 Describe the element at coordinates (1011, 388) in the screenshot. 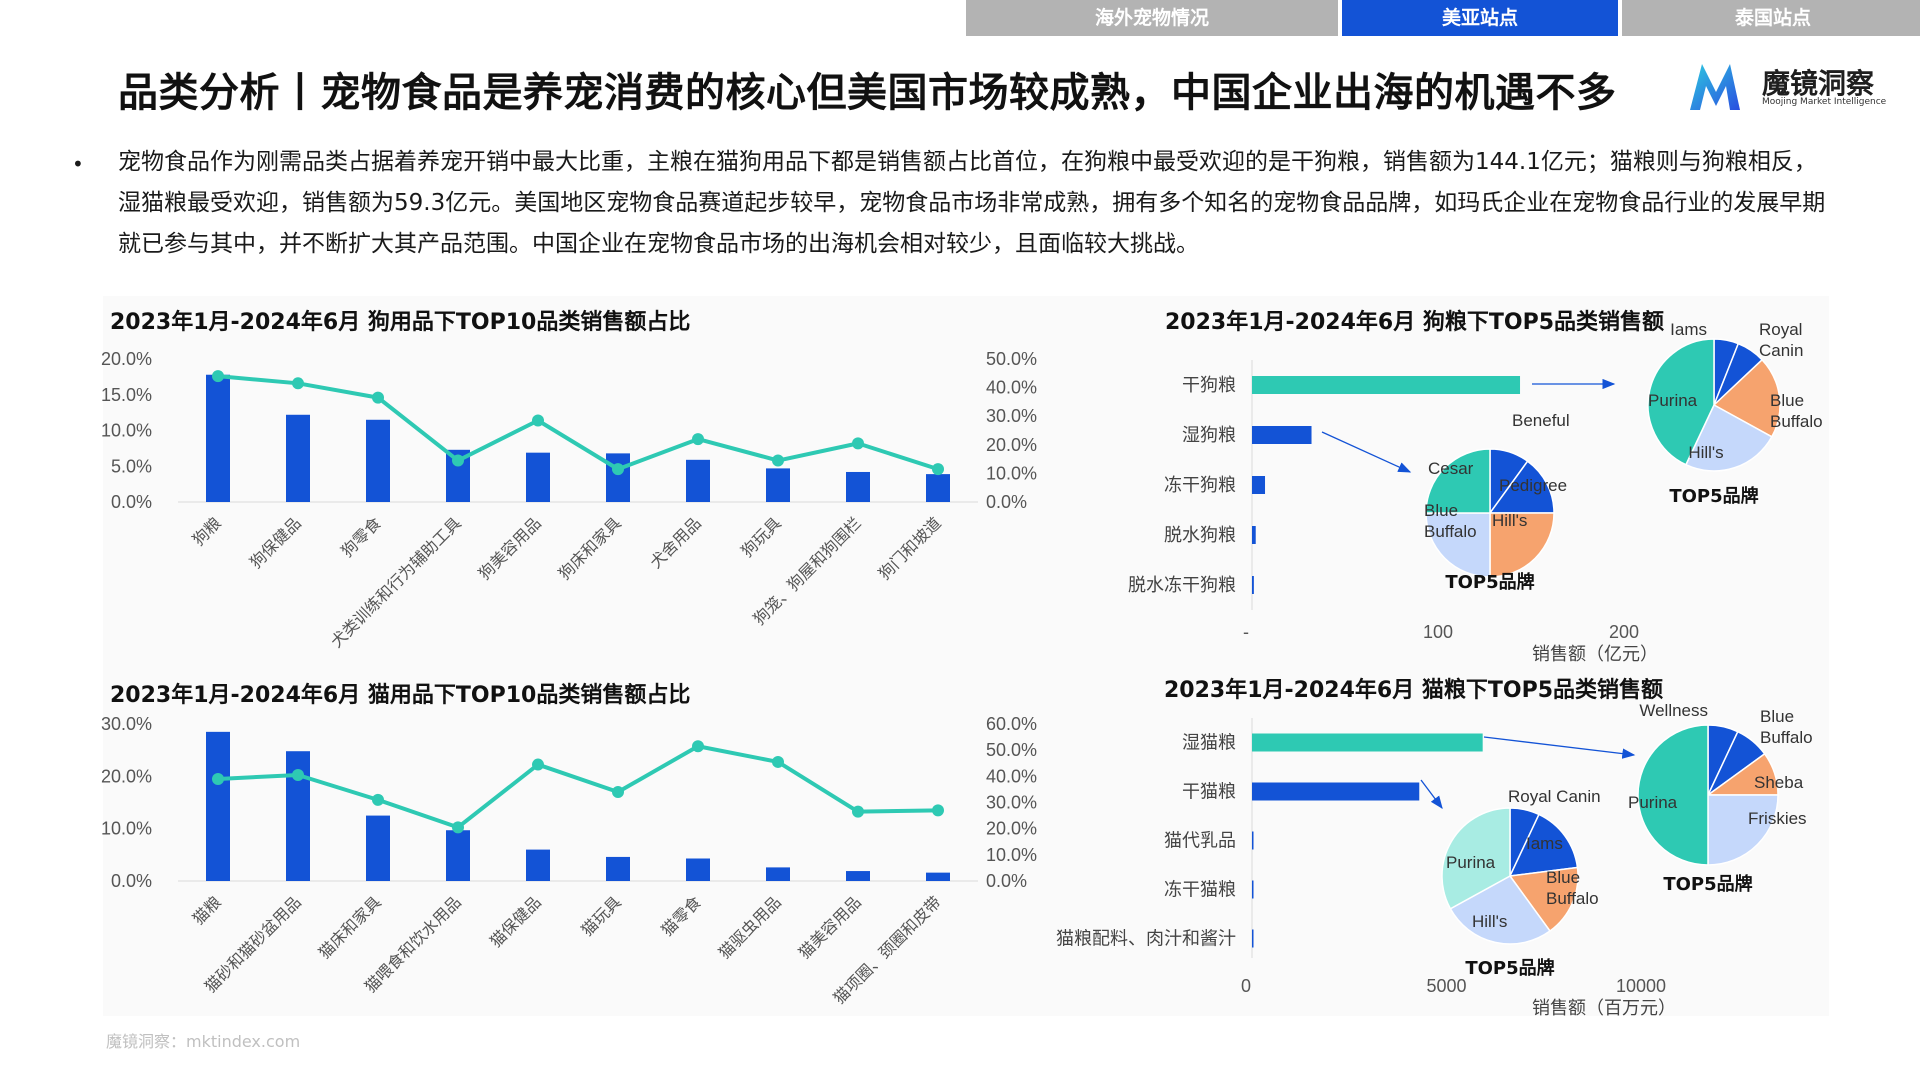

I see `dog_top10-right-tick: 40.0%` at that location.